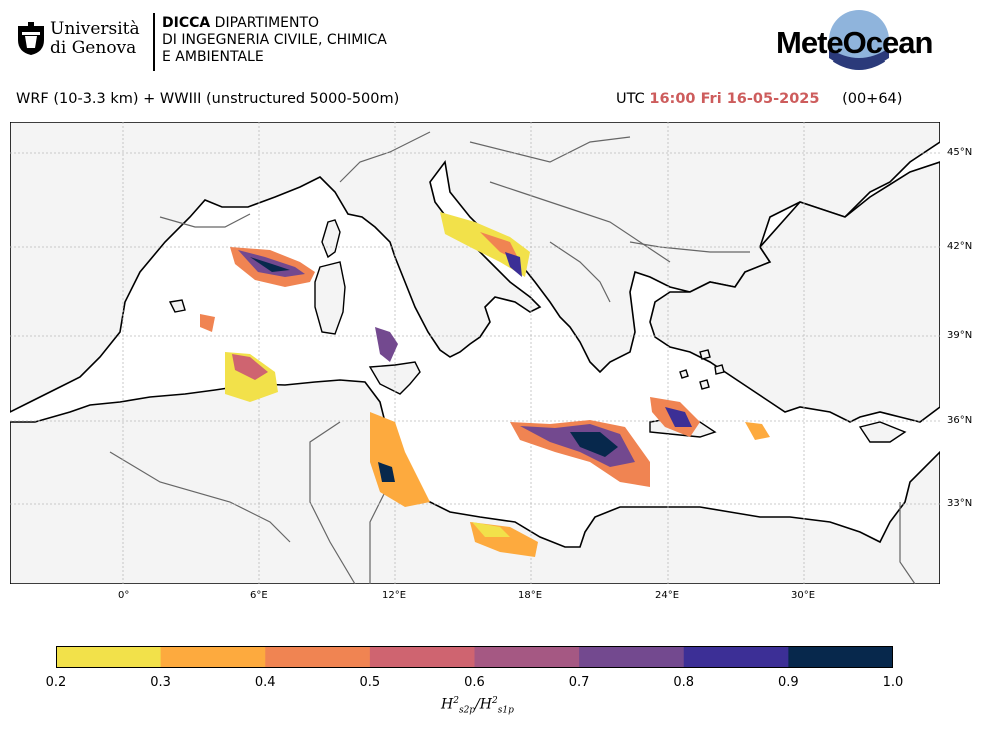 The image size is (985, 732). Describe the element at coordinates (31, 38) in the screenshot. I see `university-seal-icon` at that location.